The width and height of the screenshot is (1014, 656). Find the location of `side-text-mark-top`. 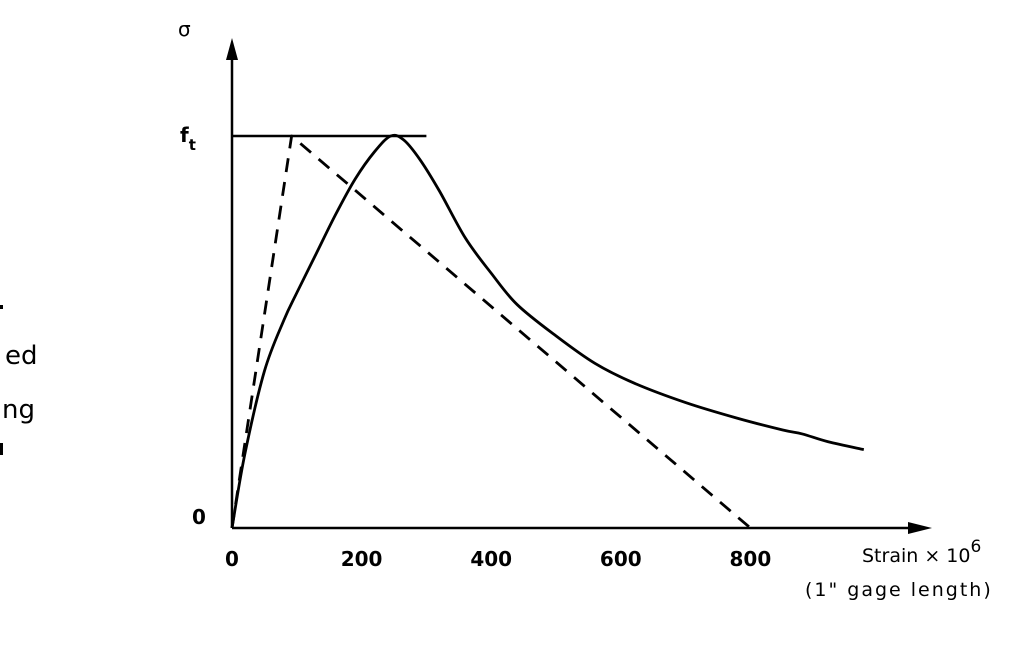

side-text-mark-top is located at coordinates (1, 307).